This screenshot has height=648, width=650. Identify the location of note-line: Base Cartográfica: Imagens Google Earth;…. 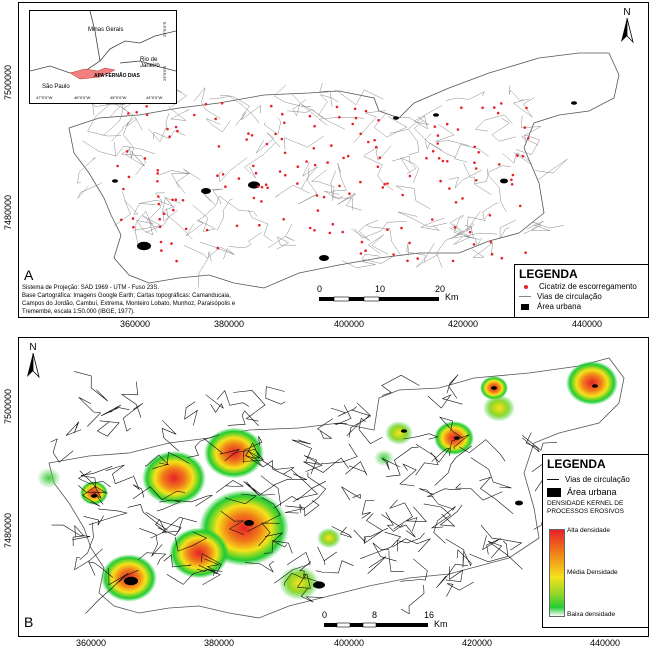
(126, 296).